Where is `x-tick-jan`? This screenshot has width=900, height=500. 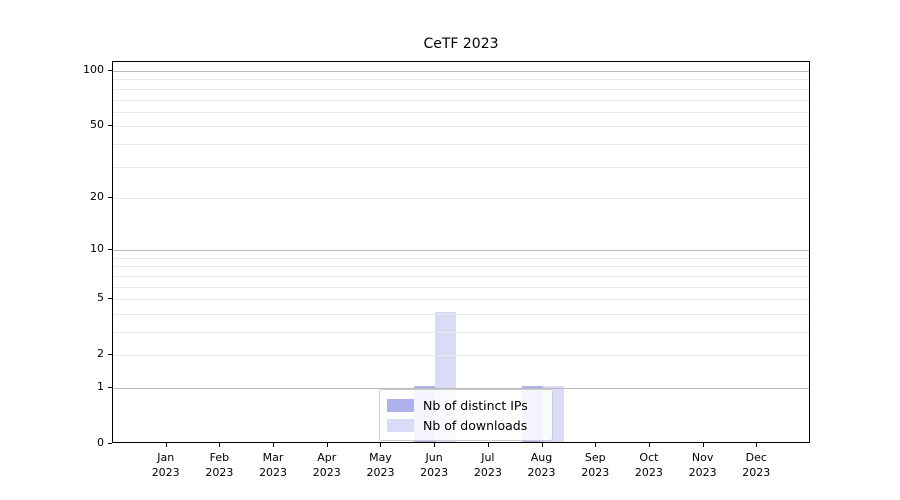 x-tick-jan is located at coordinates (166, 445).